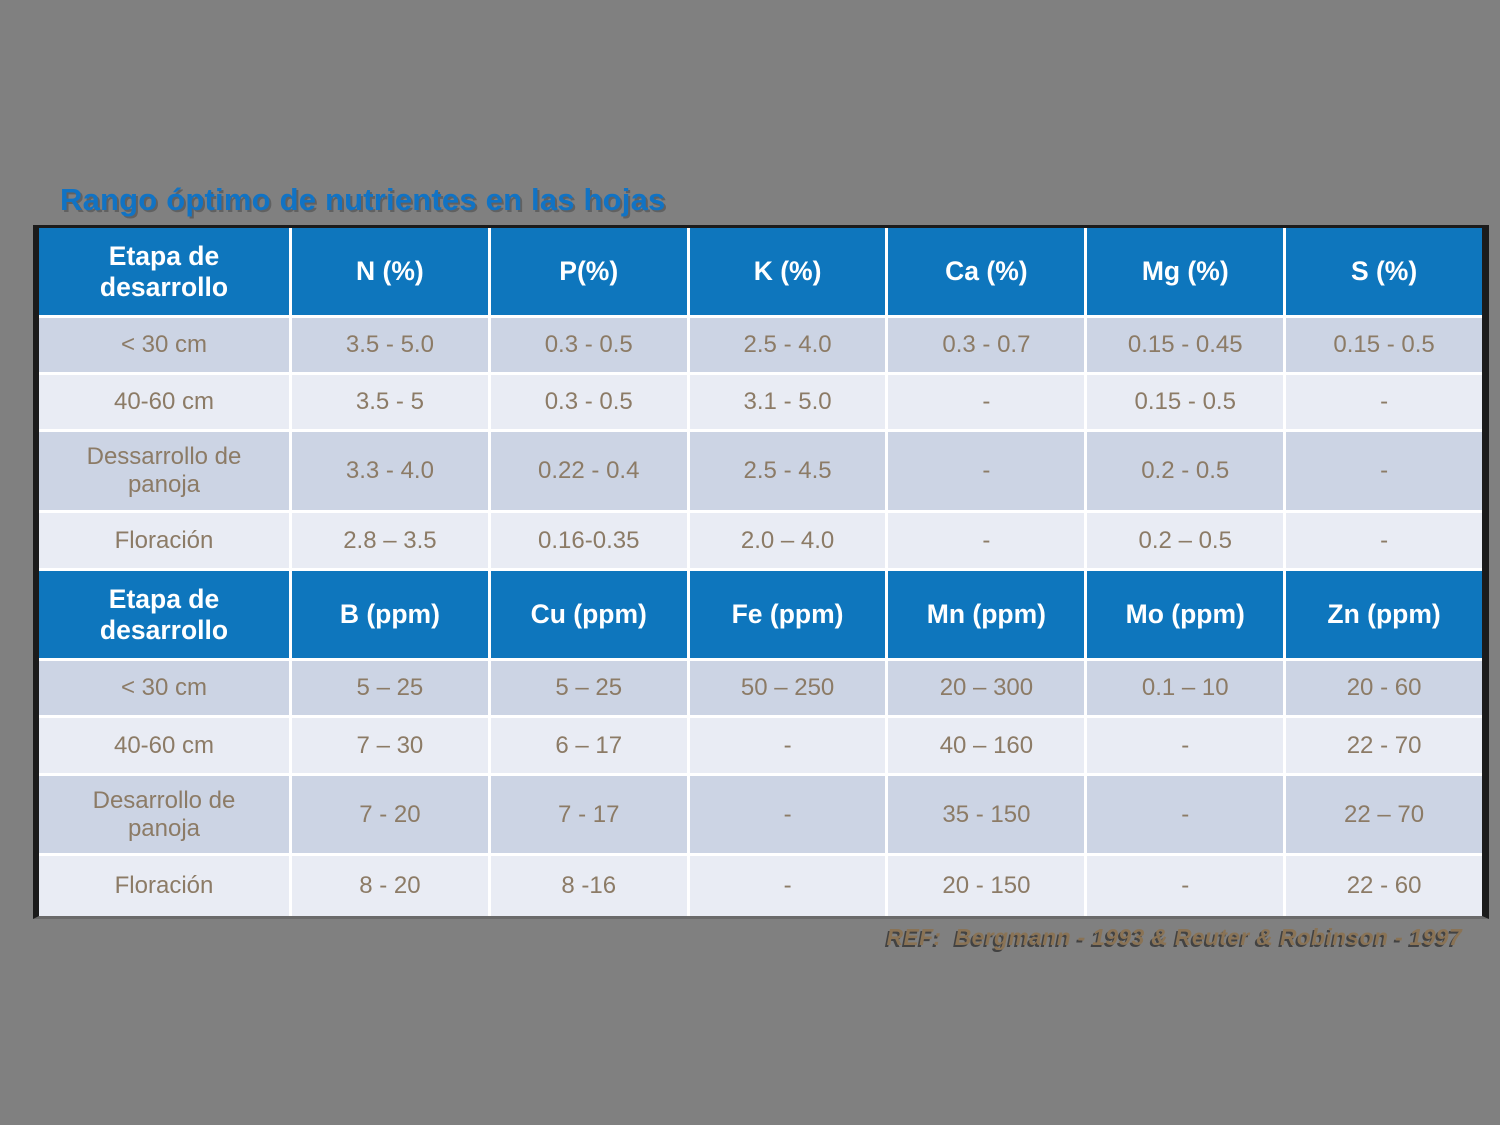 This screenshot has width=1500, height=1125. I want to click on value-cell: 2.5 - 4.0, so click(787, 345).